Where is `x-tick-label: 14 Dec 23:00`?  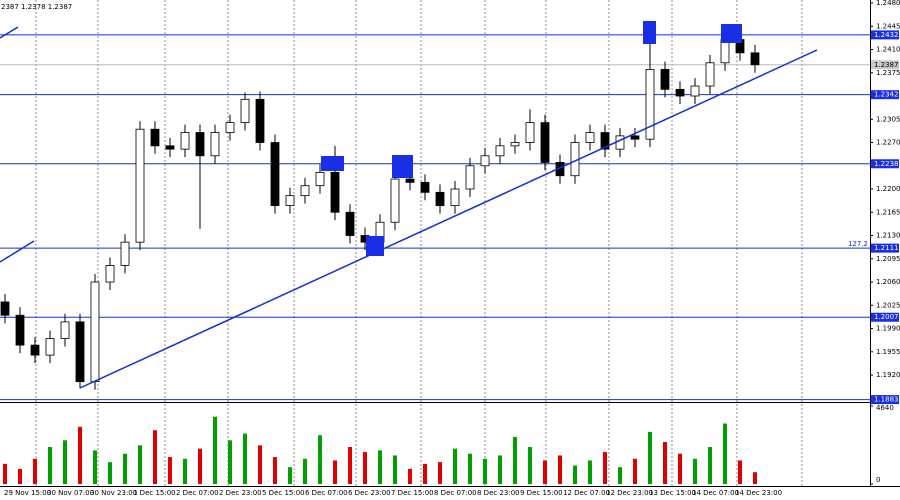
x-tick-label: 14 Dec 23:00 is located at coordinates (758, 493).